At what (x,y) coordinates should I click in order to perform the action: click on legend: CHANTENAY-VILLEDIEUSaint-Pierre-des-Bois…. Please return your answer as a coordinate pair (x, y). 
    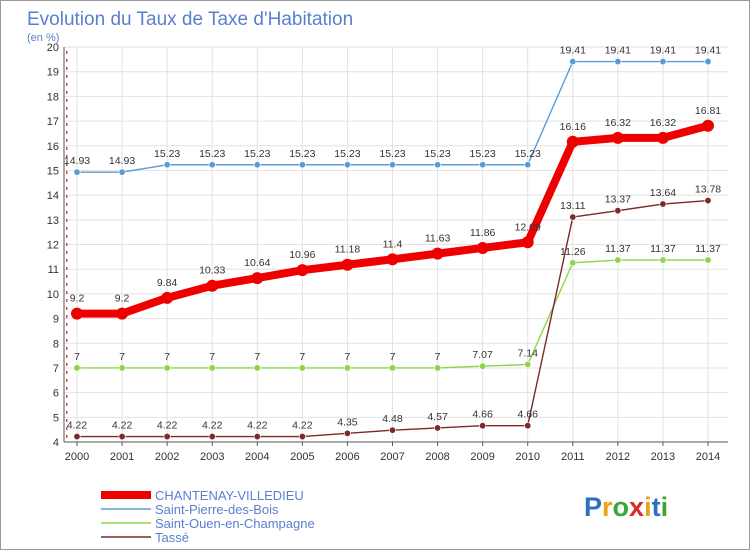
    Looking at the image, I should click on (208, 516).